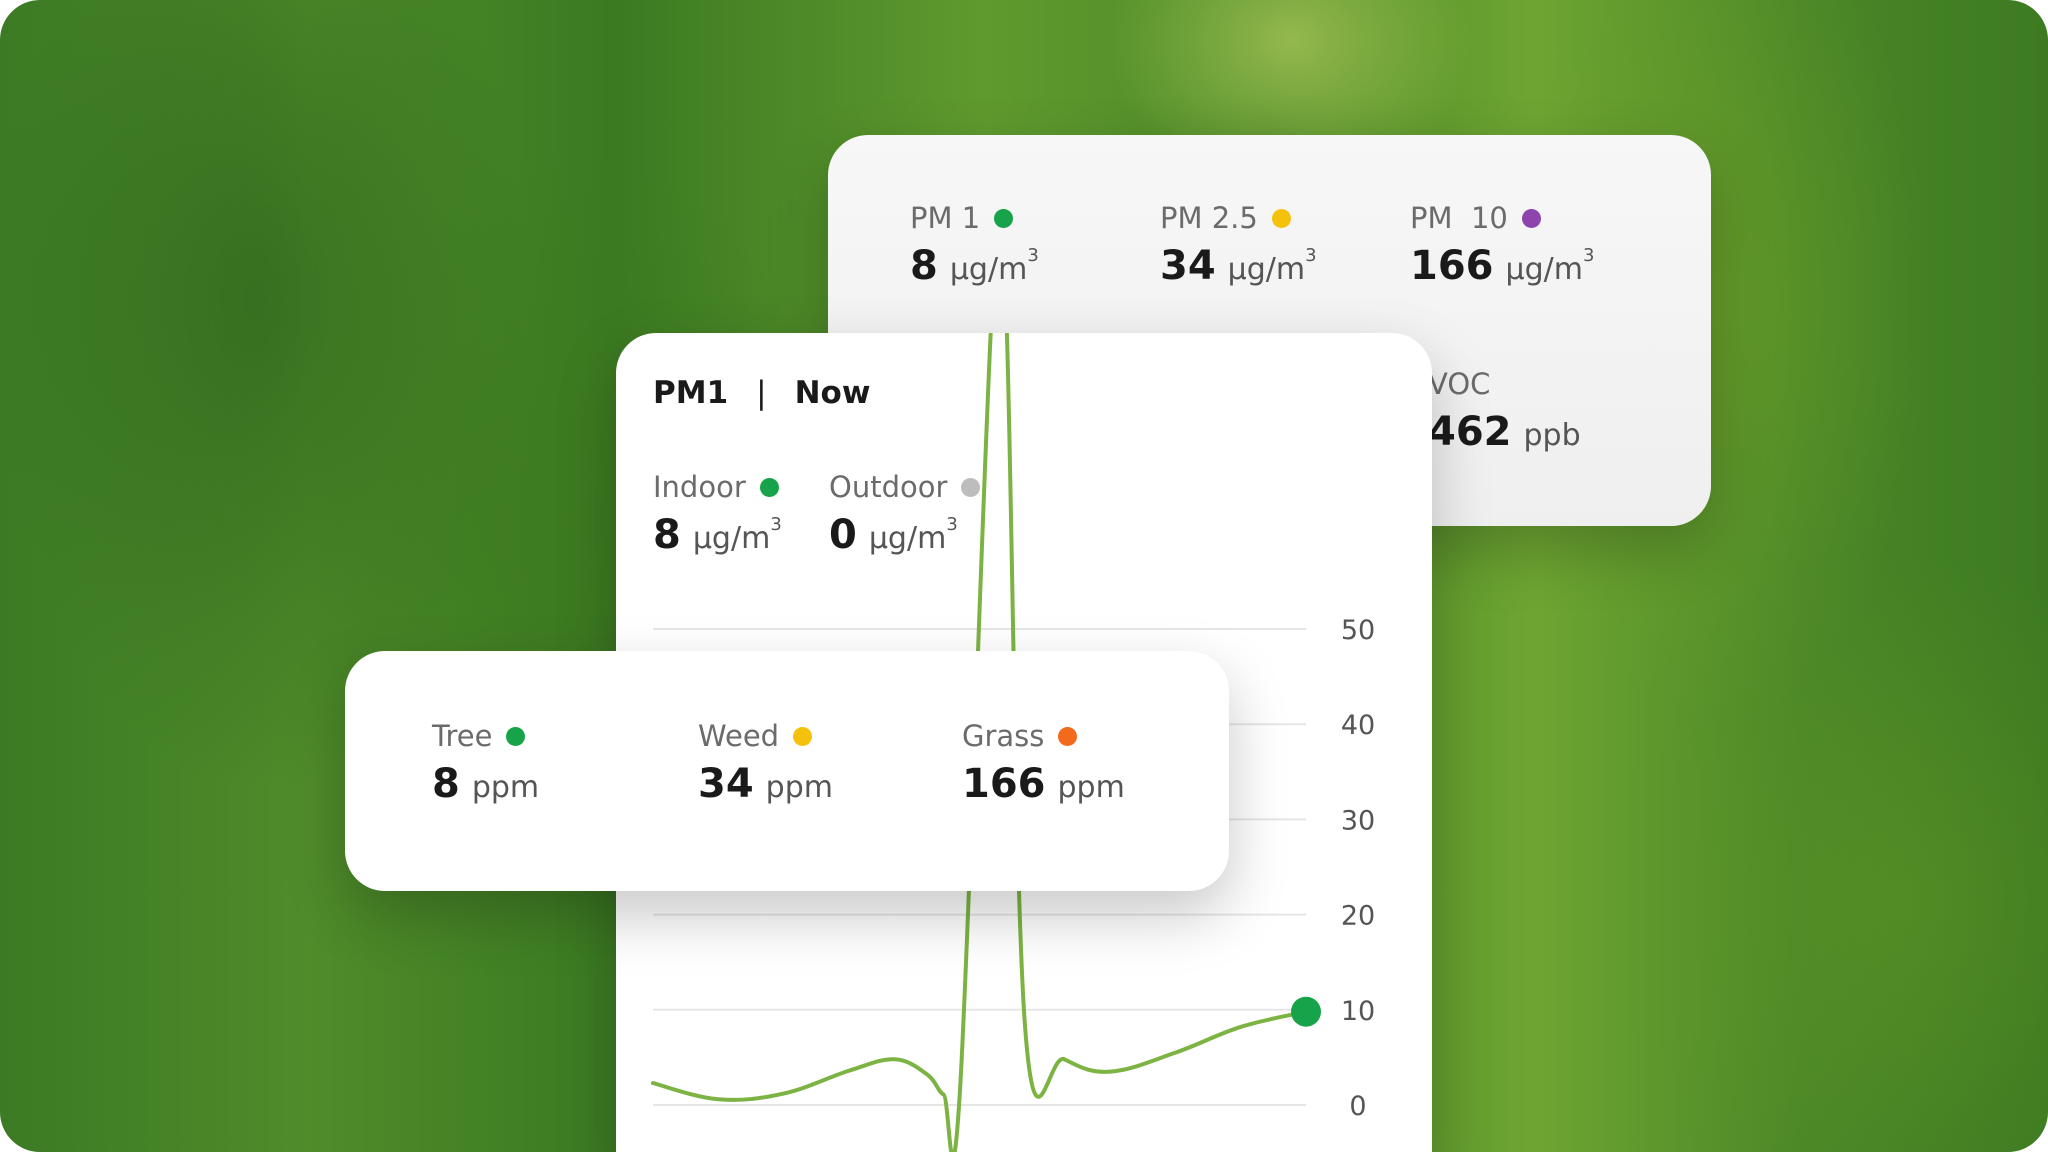 The width and height of the screenshot is (2048, 1152). I want to click on latest-value-point, so click(1306, 1011).